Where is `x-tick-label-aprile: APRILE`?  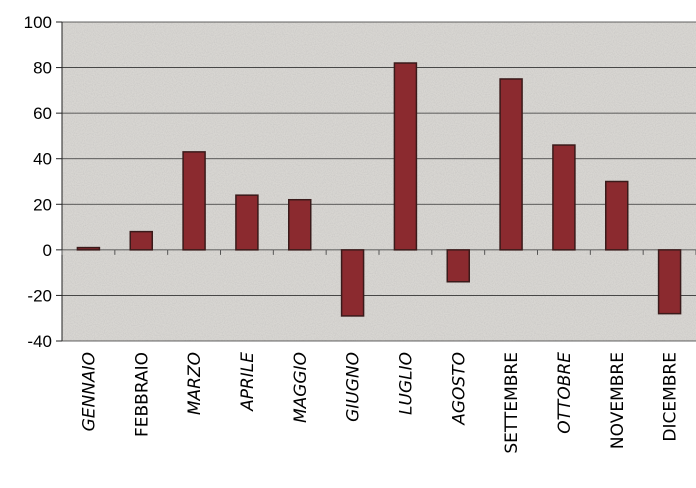
x-tick-label-aprile: APRILE is located at coordinates (248, 382).